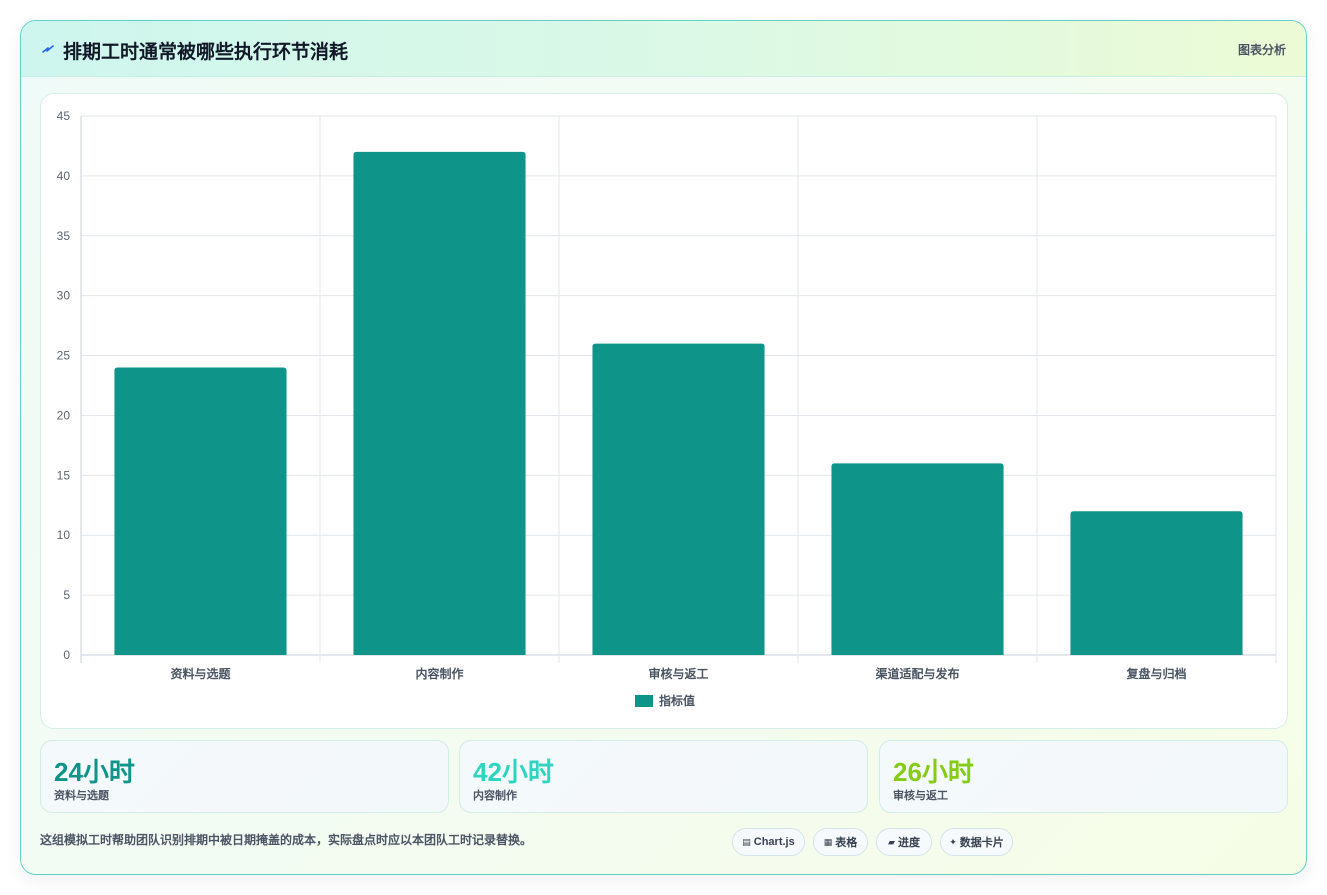  Describe the element at coordinates (953, 841) in the screenshot. I see `sparkle-icon: ✦` at that location.